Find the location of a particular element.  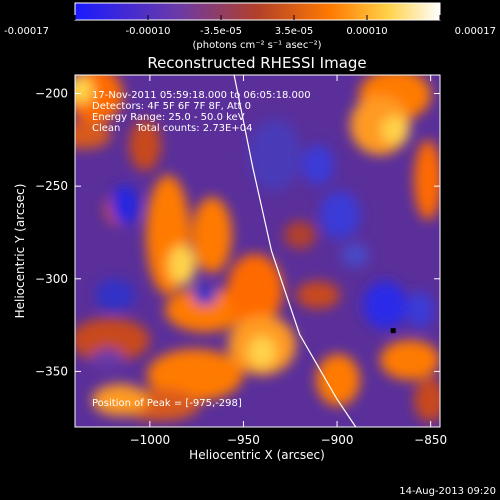

annotation-time-range: 17-Nov-2011 05:59:18.000 to 06:05:18.000 is located at coordinates (201, 95).